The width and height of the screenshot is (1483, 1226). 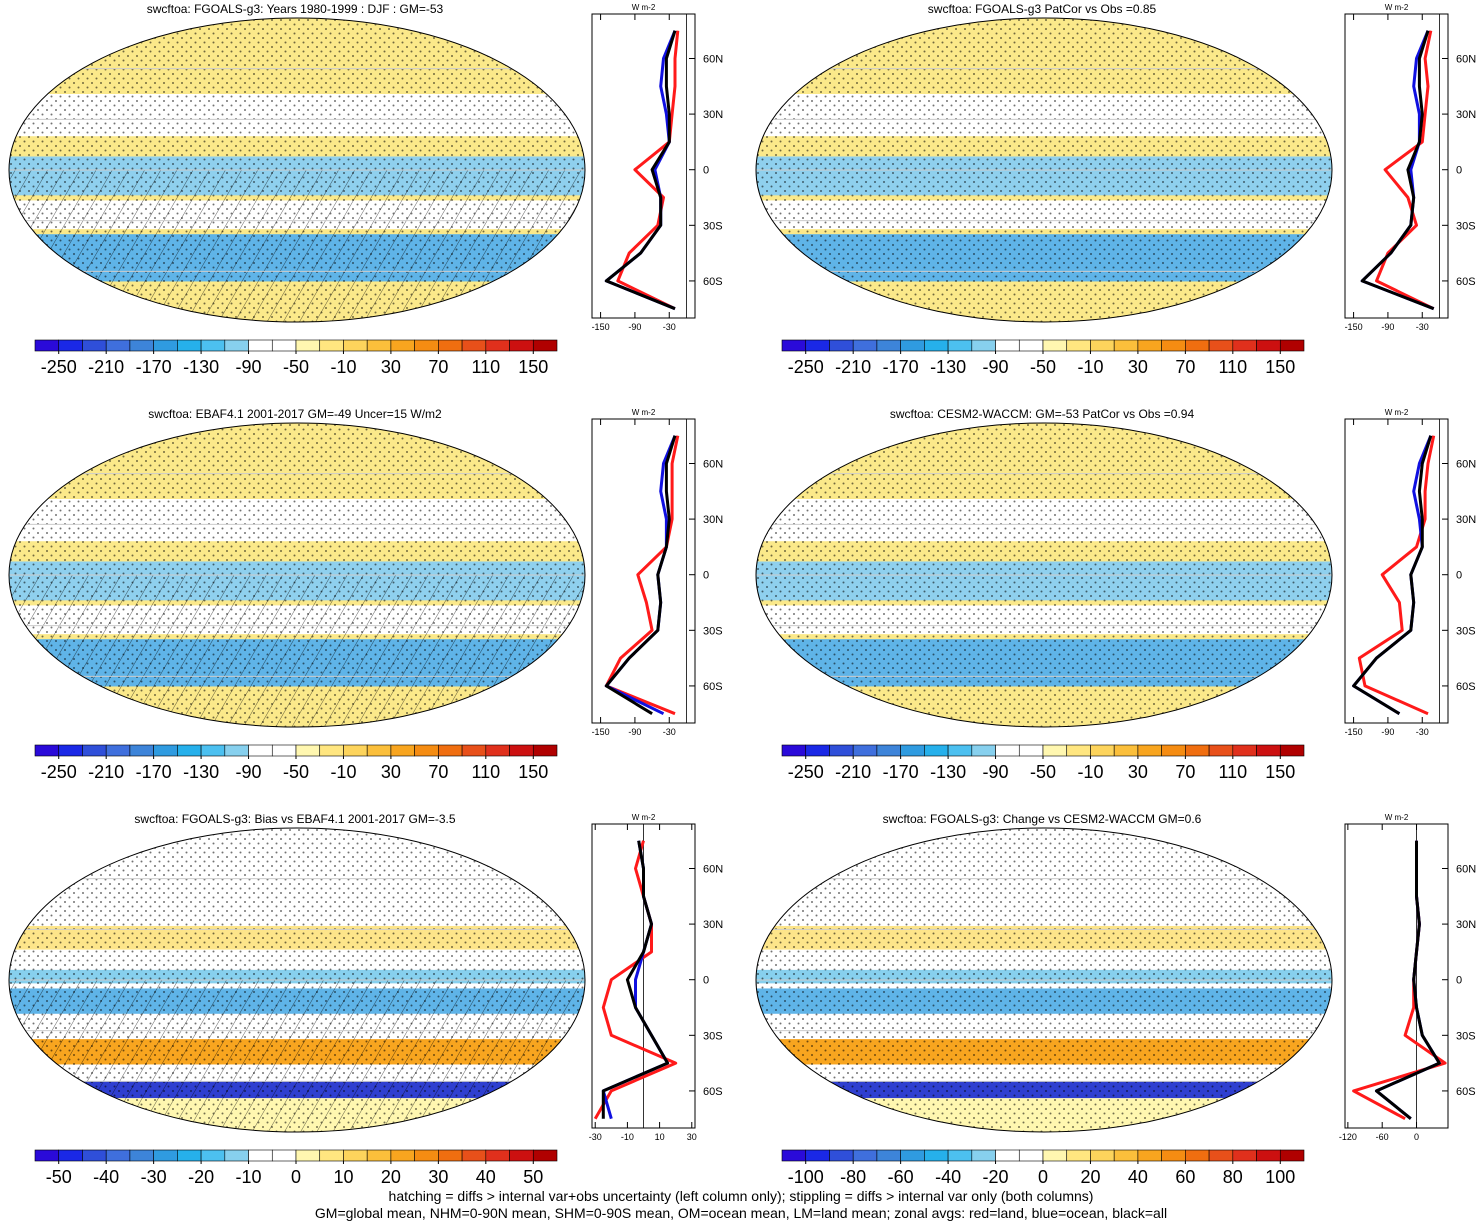 I want to click on map-outline, so click(x=297, y=980).